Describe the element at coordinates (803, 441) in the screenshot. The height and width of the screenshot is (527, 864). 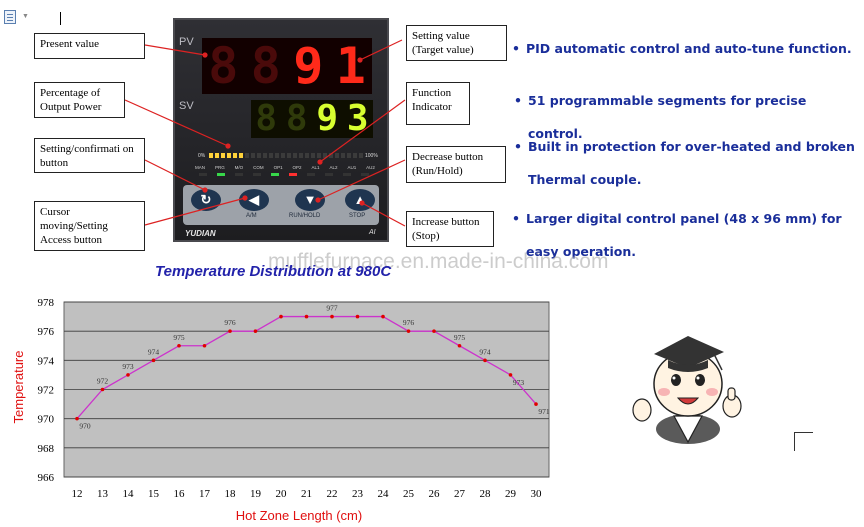
I see `crop-mark` at that location.